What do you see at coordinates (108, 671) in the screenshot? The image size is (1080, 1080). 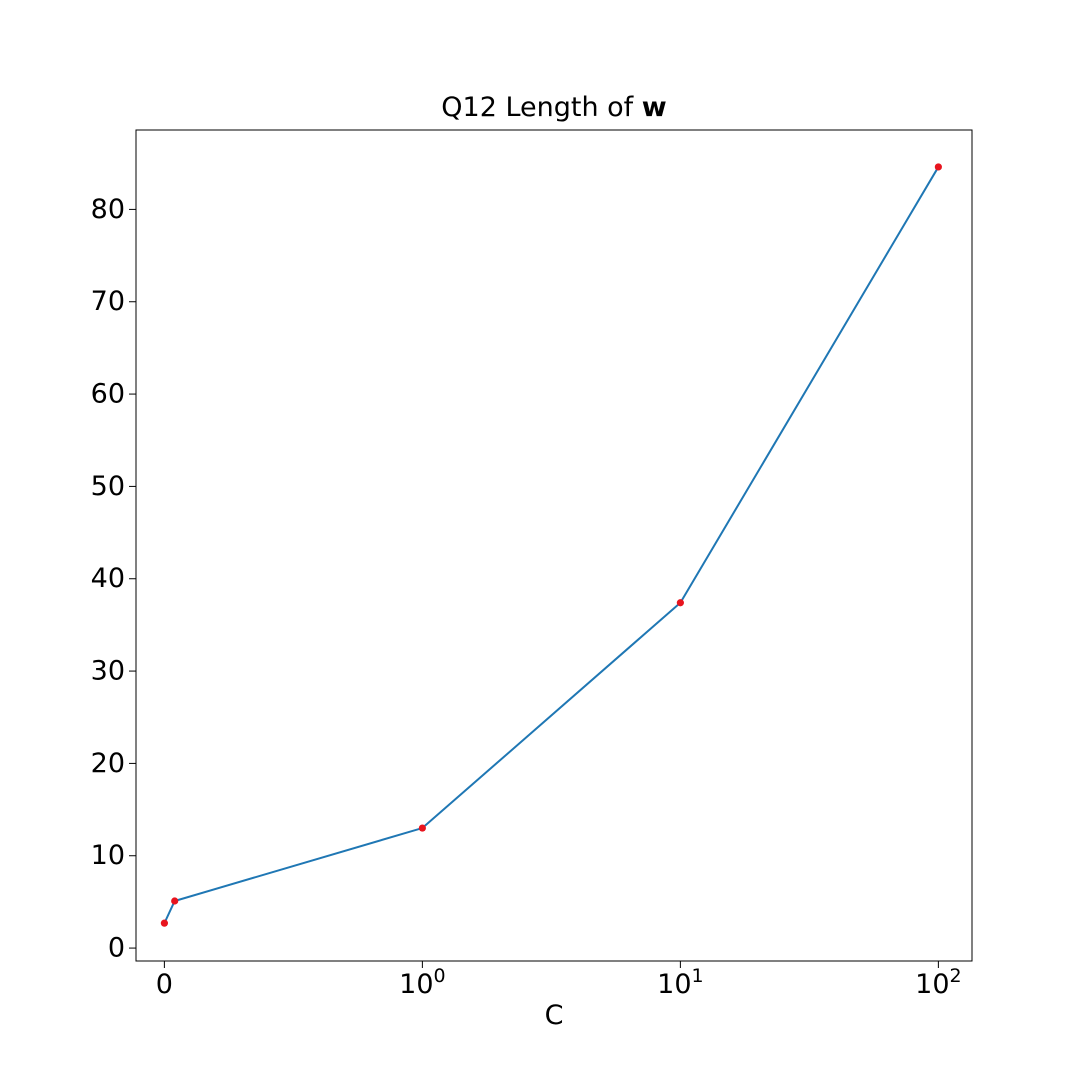 I see `y-tick-label: 30` at bounding box center [108, 671].